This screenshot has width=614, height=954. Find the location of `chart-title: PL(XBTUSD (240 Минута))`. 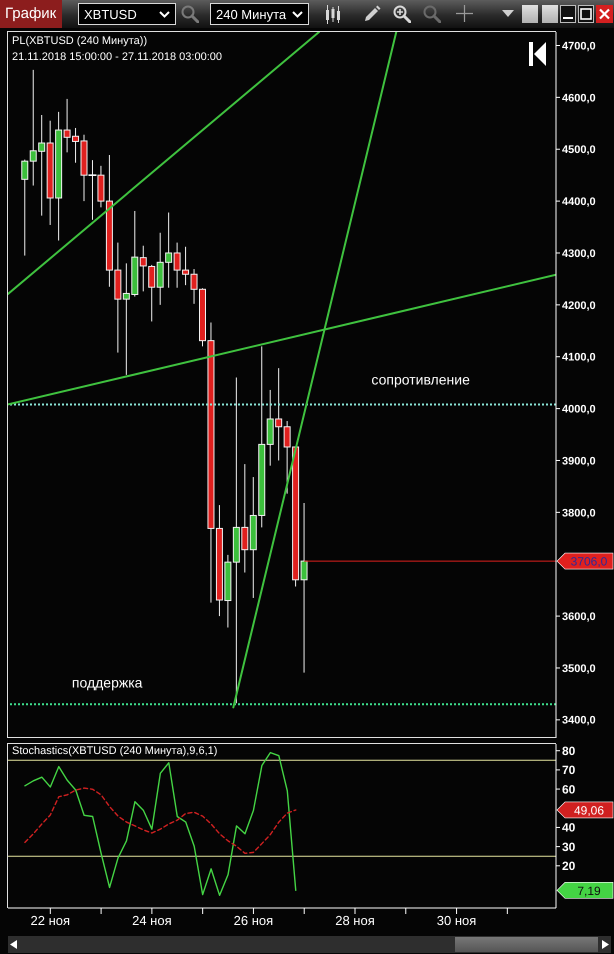

chart-title: PL(XBTUSD (240 Минута)) is located at coordinates (80, 41).